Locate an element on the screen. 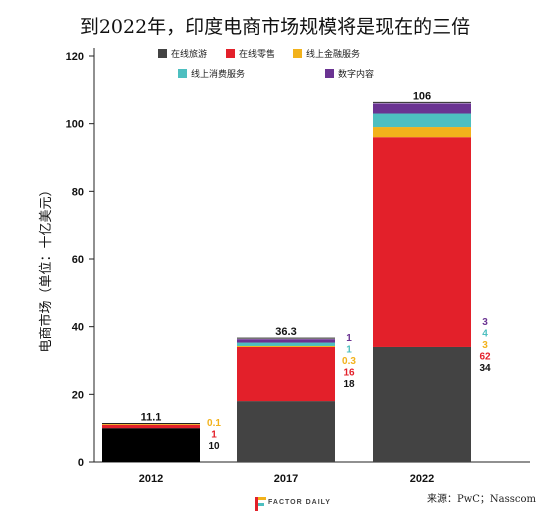 This screenshot has height=522, width=550. y-tick-label: 60 is located at coordinates (78, 260).